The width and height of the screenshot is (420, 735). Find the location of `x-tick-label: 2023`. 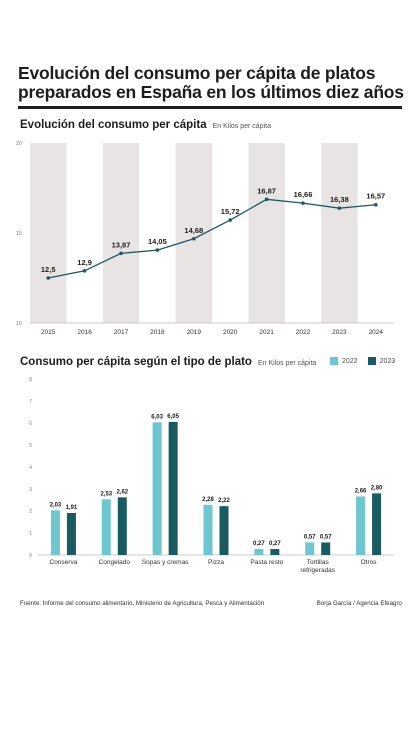

x-tick-label: 2023 is located at coordinates (339, 332).